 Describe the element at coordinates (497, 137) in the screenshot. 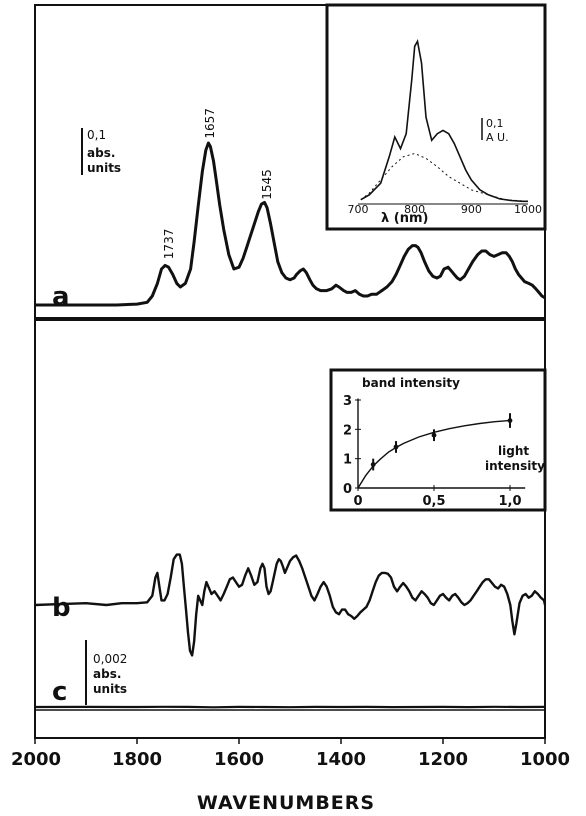

I see `inset-a-scale-unit: A U.` at that location.